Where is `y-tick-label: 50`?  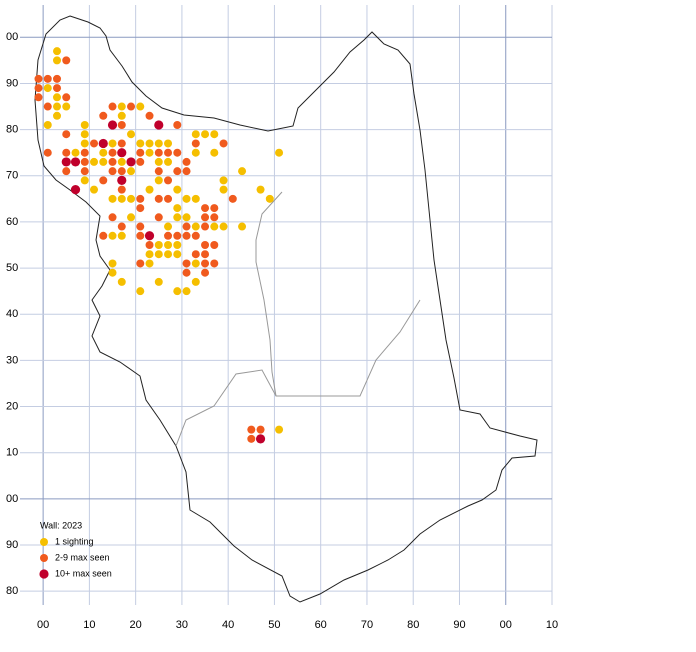 y-tick-label: 50 is located at coordinates (12, 268).